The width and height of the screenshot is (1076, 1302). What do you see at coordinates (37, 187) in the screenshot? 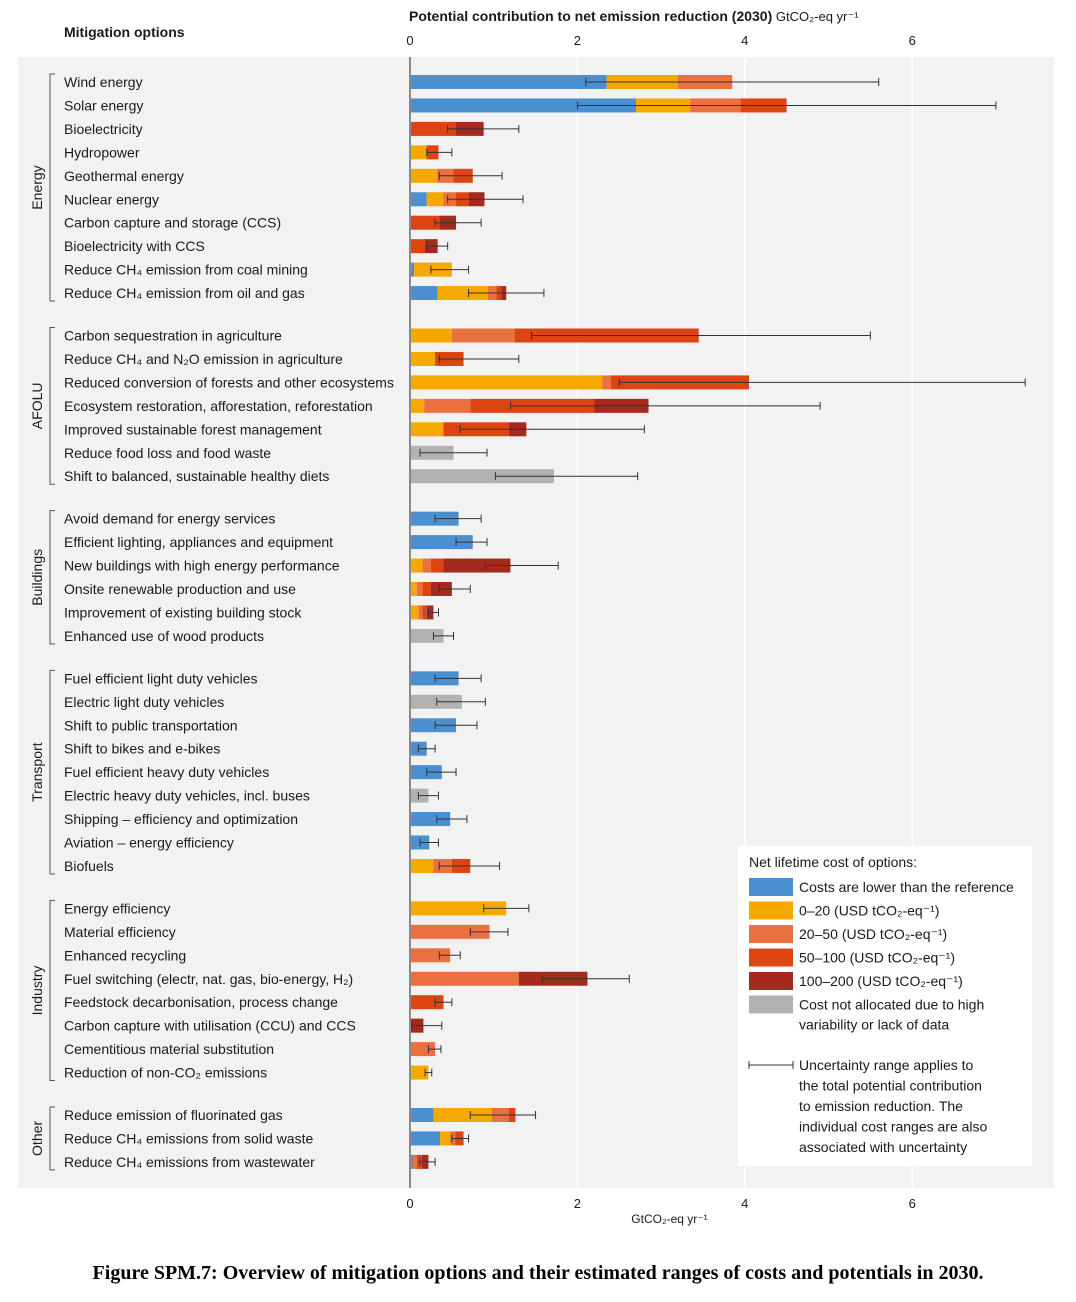
I see `sector-label: Energy` at bounding box center [37, 187].